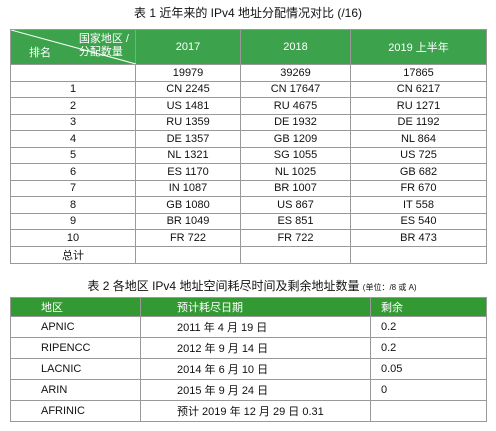  What do you see at coordinates (295, 188) in the screenshot?
I see `value-cell: BR 1007` at bounding box center [295, 188].